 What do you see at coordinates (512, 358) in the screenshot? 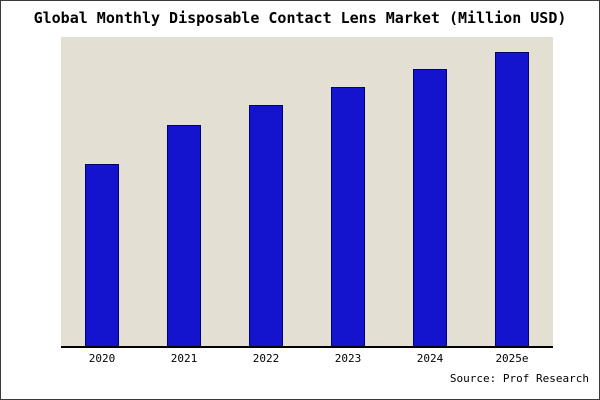
I see `x-tick-label-2025e: 2025e` at bounding box center [512, 358].